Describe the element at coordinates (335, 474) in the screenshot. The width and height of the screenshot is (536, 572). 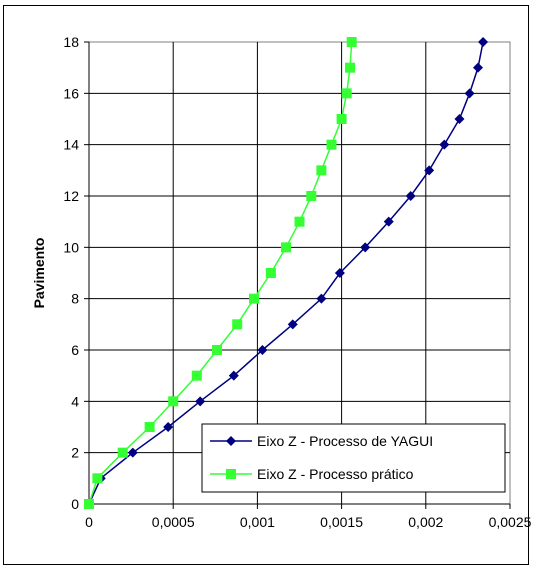
I see `legend-label-pratico: Eixo Z - Processo prático` at that location.